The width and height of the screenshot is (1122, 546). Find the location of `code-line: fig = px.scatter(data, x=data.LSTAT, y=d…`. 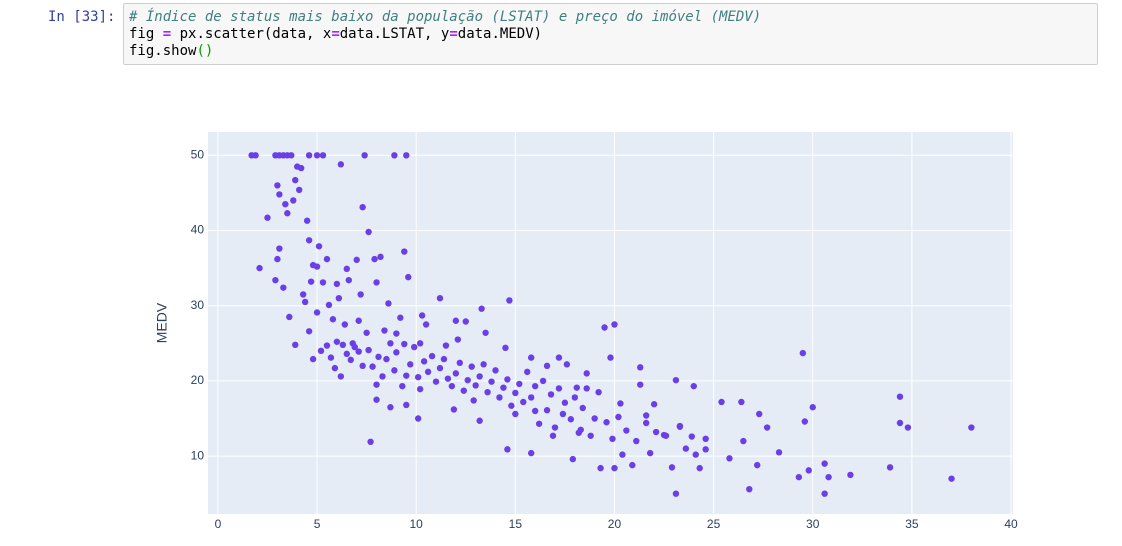

code-line: fig = px.scatter(data, x=data.LSTAT, y=d… is located at coordinates (610, 34).